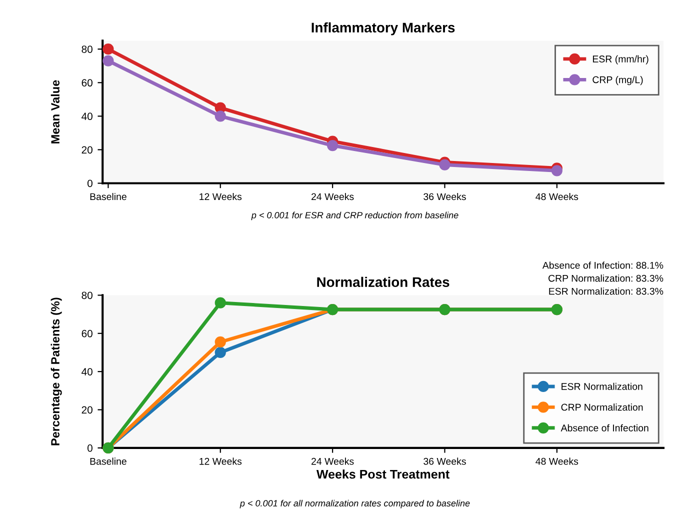 The height and width of the screenshot is (509, 684). Describe the element at coordinates (602, 386) in the screenshot. I see `legend-label: ESR Normalization` at that location.